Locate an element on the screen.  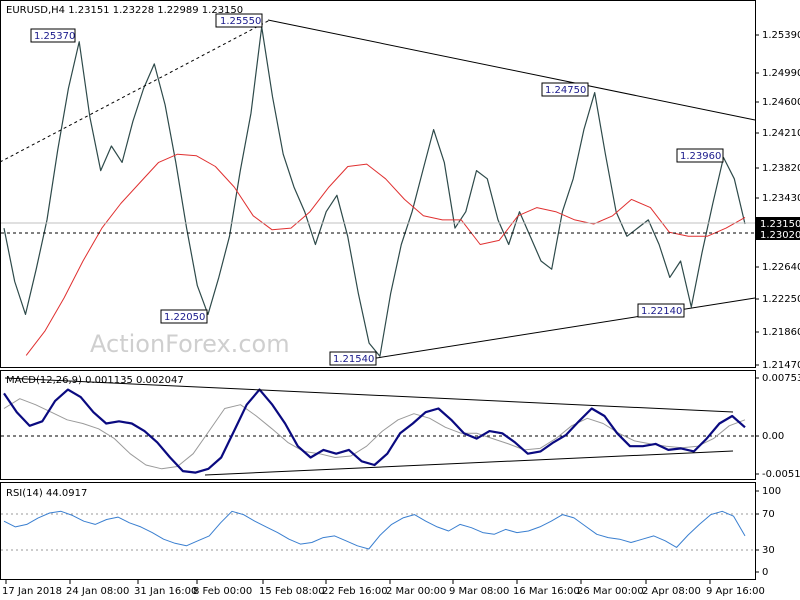
annotation-label: 1.25370 is located at coordinates (53, 35).